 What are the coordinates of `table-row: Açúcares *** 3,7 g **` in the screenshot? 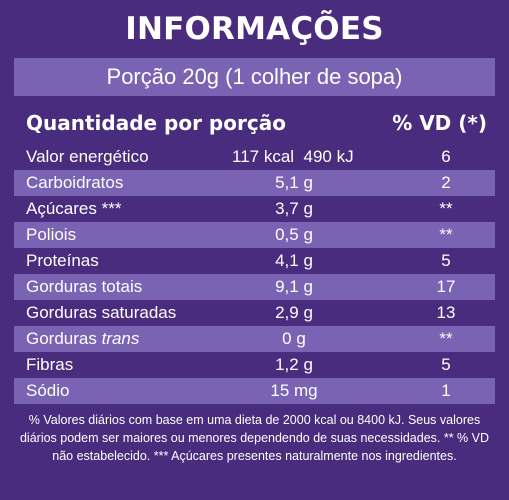 It's located at (254, 209).